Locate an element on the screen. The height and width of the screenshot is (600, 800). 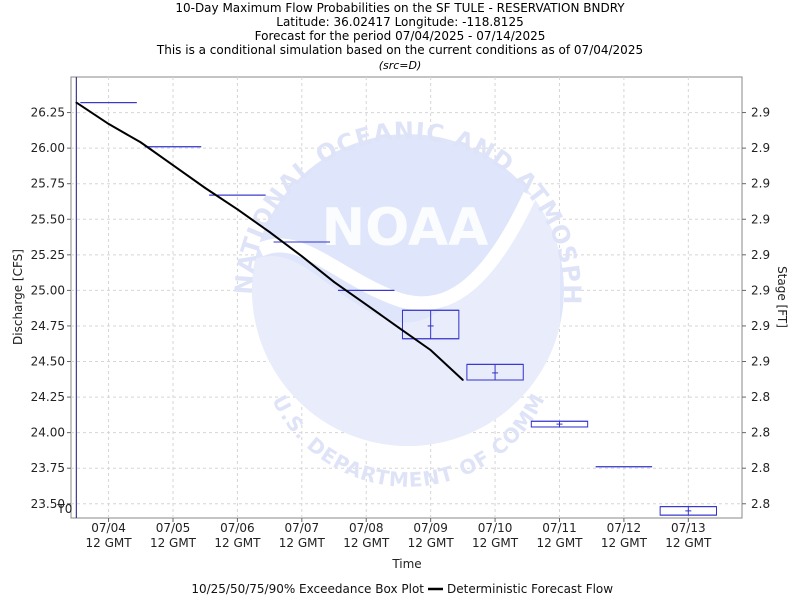
legend-box-label: 10/25/50/75/90% Exceedance Box Plot is located at coordinates (307, 589).